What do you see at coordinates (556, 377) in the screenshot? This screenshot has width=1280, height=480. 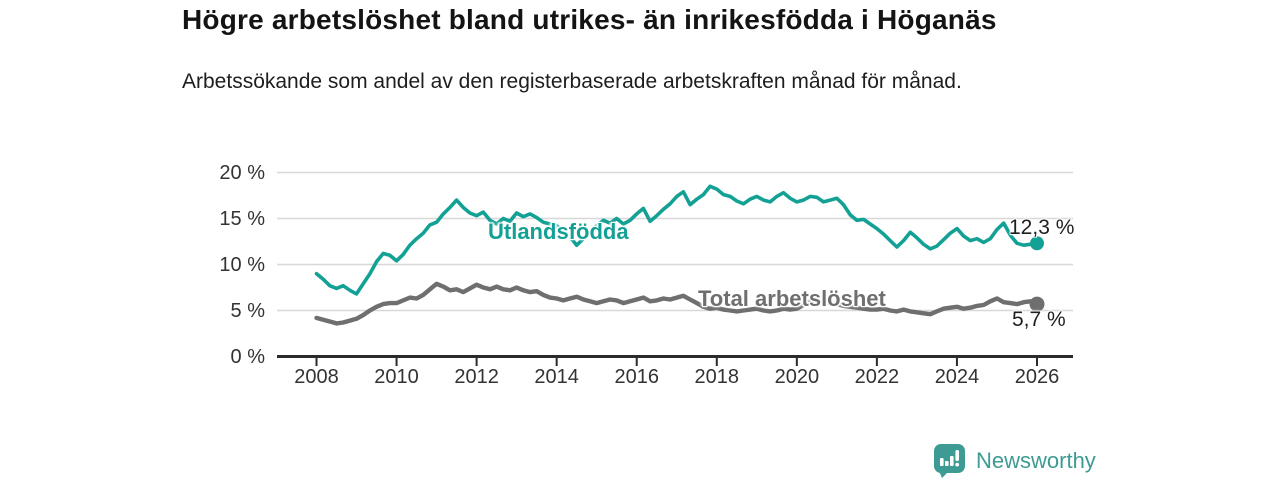 I see `x-axis-label: 2014` at bounding box center [556, 377].